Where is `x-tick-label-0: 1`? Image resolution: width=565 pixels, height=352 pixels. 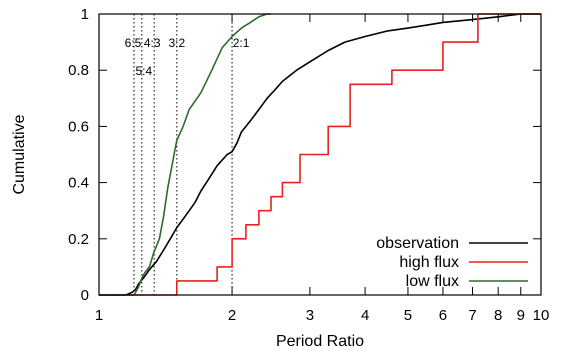 x-tick-label-0: 1 is located at coordinates (99, 315).